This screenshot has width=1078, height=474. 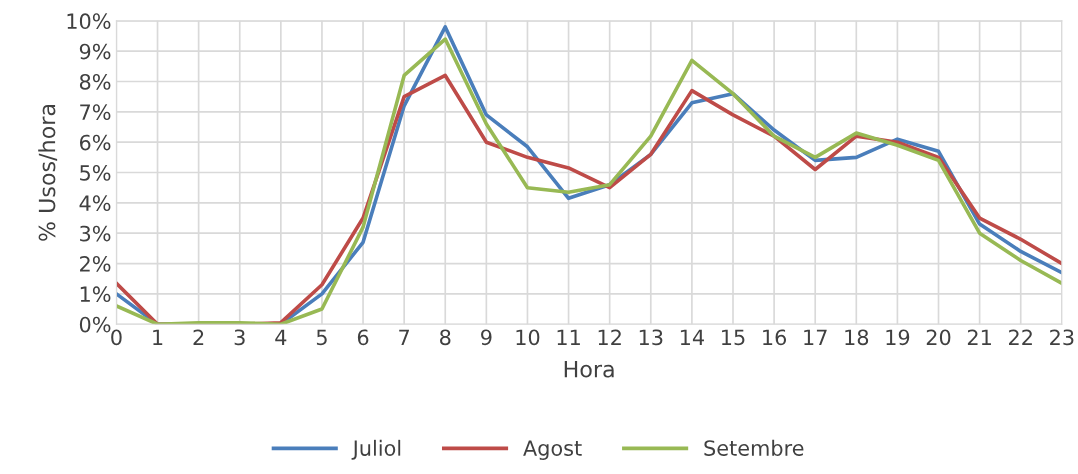 I want to click on x-tick-label: 15, so click(x=733, y=337).